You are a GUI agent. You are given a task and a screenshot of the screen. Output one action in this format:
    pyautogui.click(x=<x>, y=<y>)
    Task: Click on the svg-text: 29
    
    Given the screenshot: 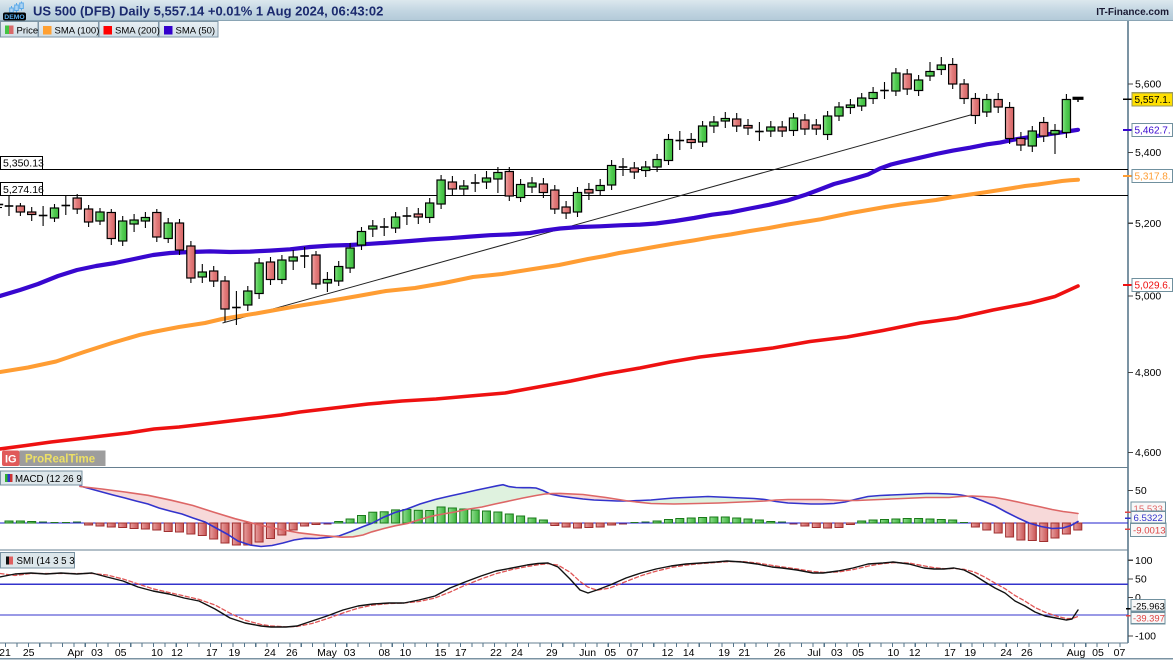 What is the action you would take?
    pyautogui.click(x=552, y=653)
    